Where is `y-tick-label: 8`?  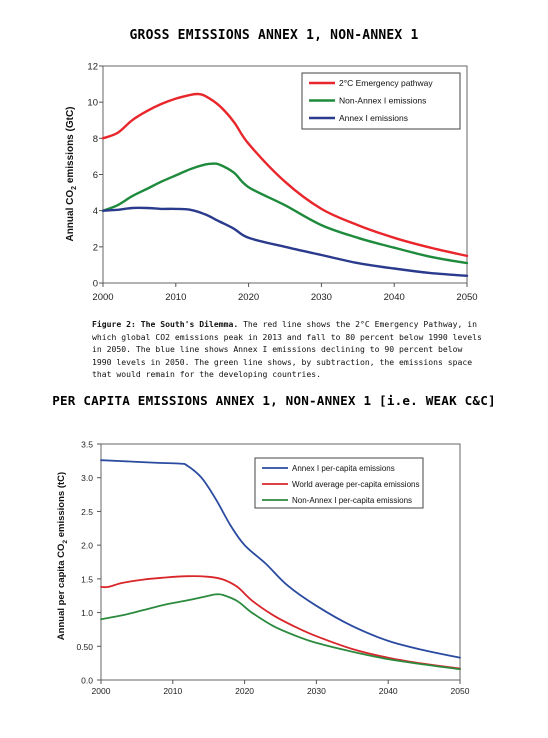
y-tick-label: 8 is located at coordinates (95, 139).